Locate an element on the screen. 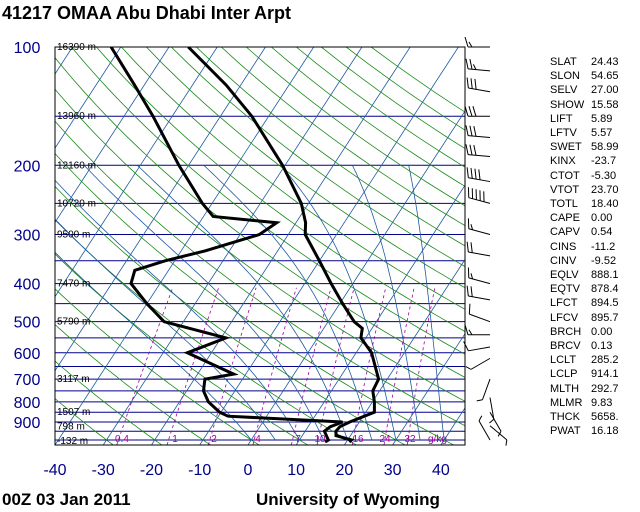  pressure-tick-label: 700 is located at coordinates (27, 380).